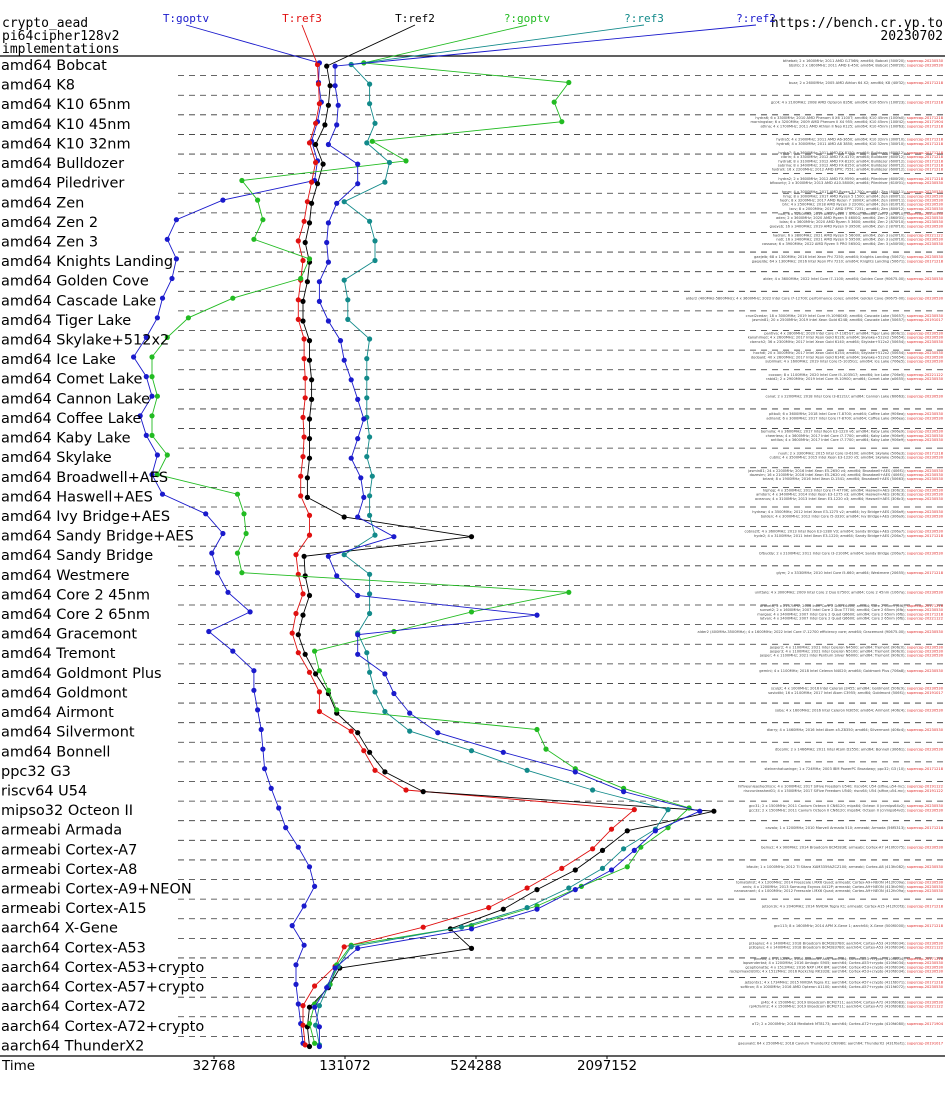 The width and height of the screenshot is (945, 1103). I want to click on point-t-ref3-armeabi-armada, so click(611, 829).